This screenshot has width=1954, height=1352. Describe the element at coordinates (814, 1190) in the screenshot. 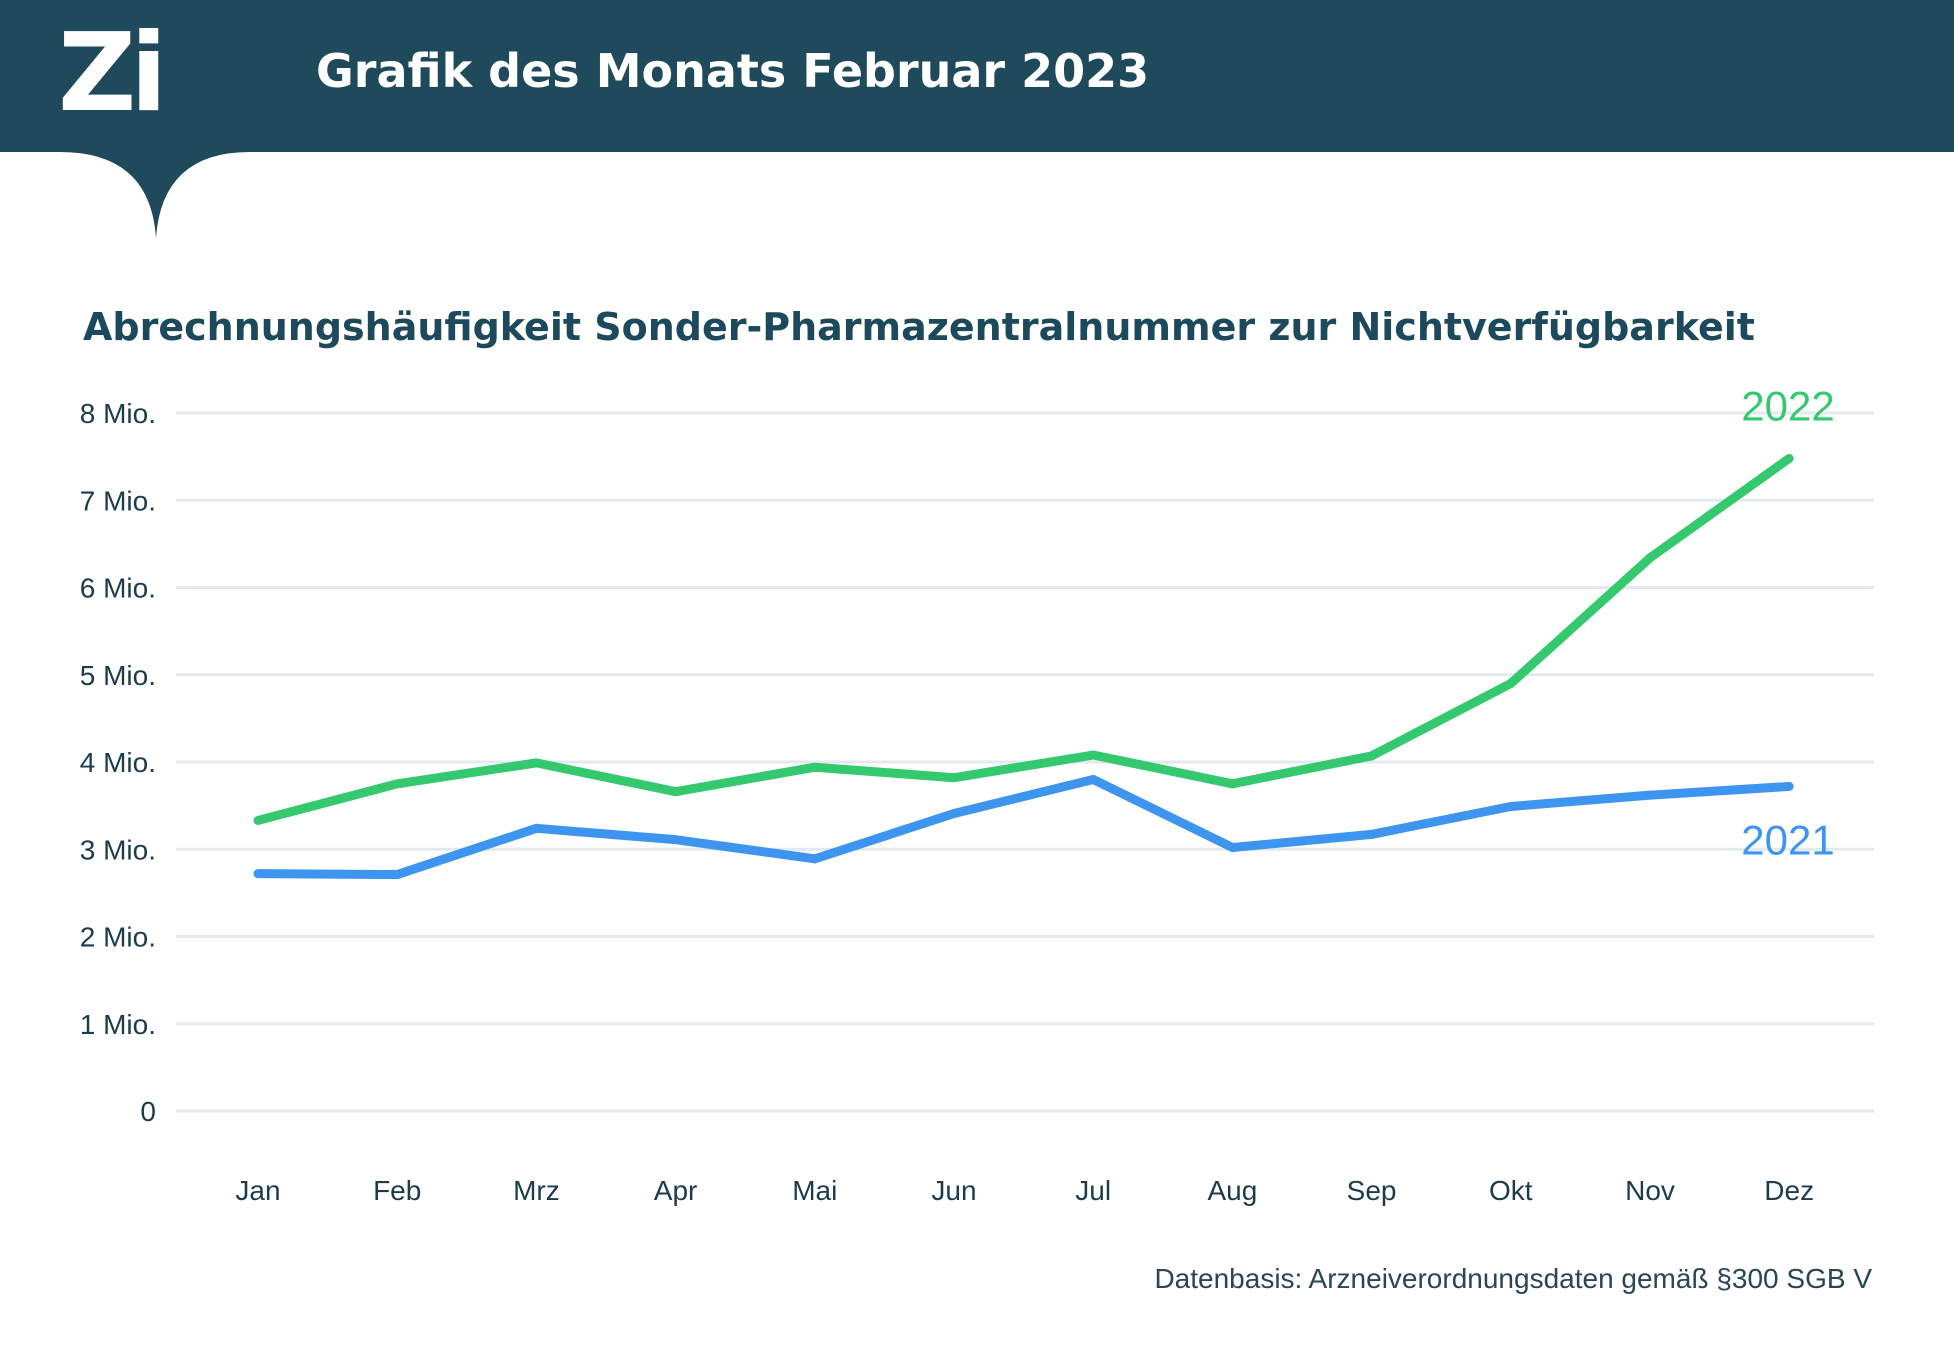

I see `x-tick-label: Mai` at that location.